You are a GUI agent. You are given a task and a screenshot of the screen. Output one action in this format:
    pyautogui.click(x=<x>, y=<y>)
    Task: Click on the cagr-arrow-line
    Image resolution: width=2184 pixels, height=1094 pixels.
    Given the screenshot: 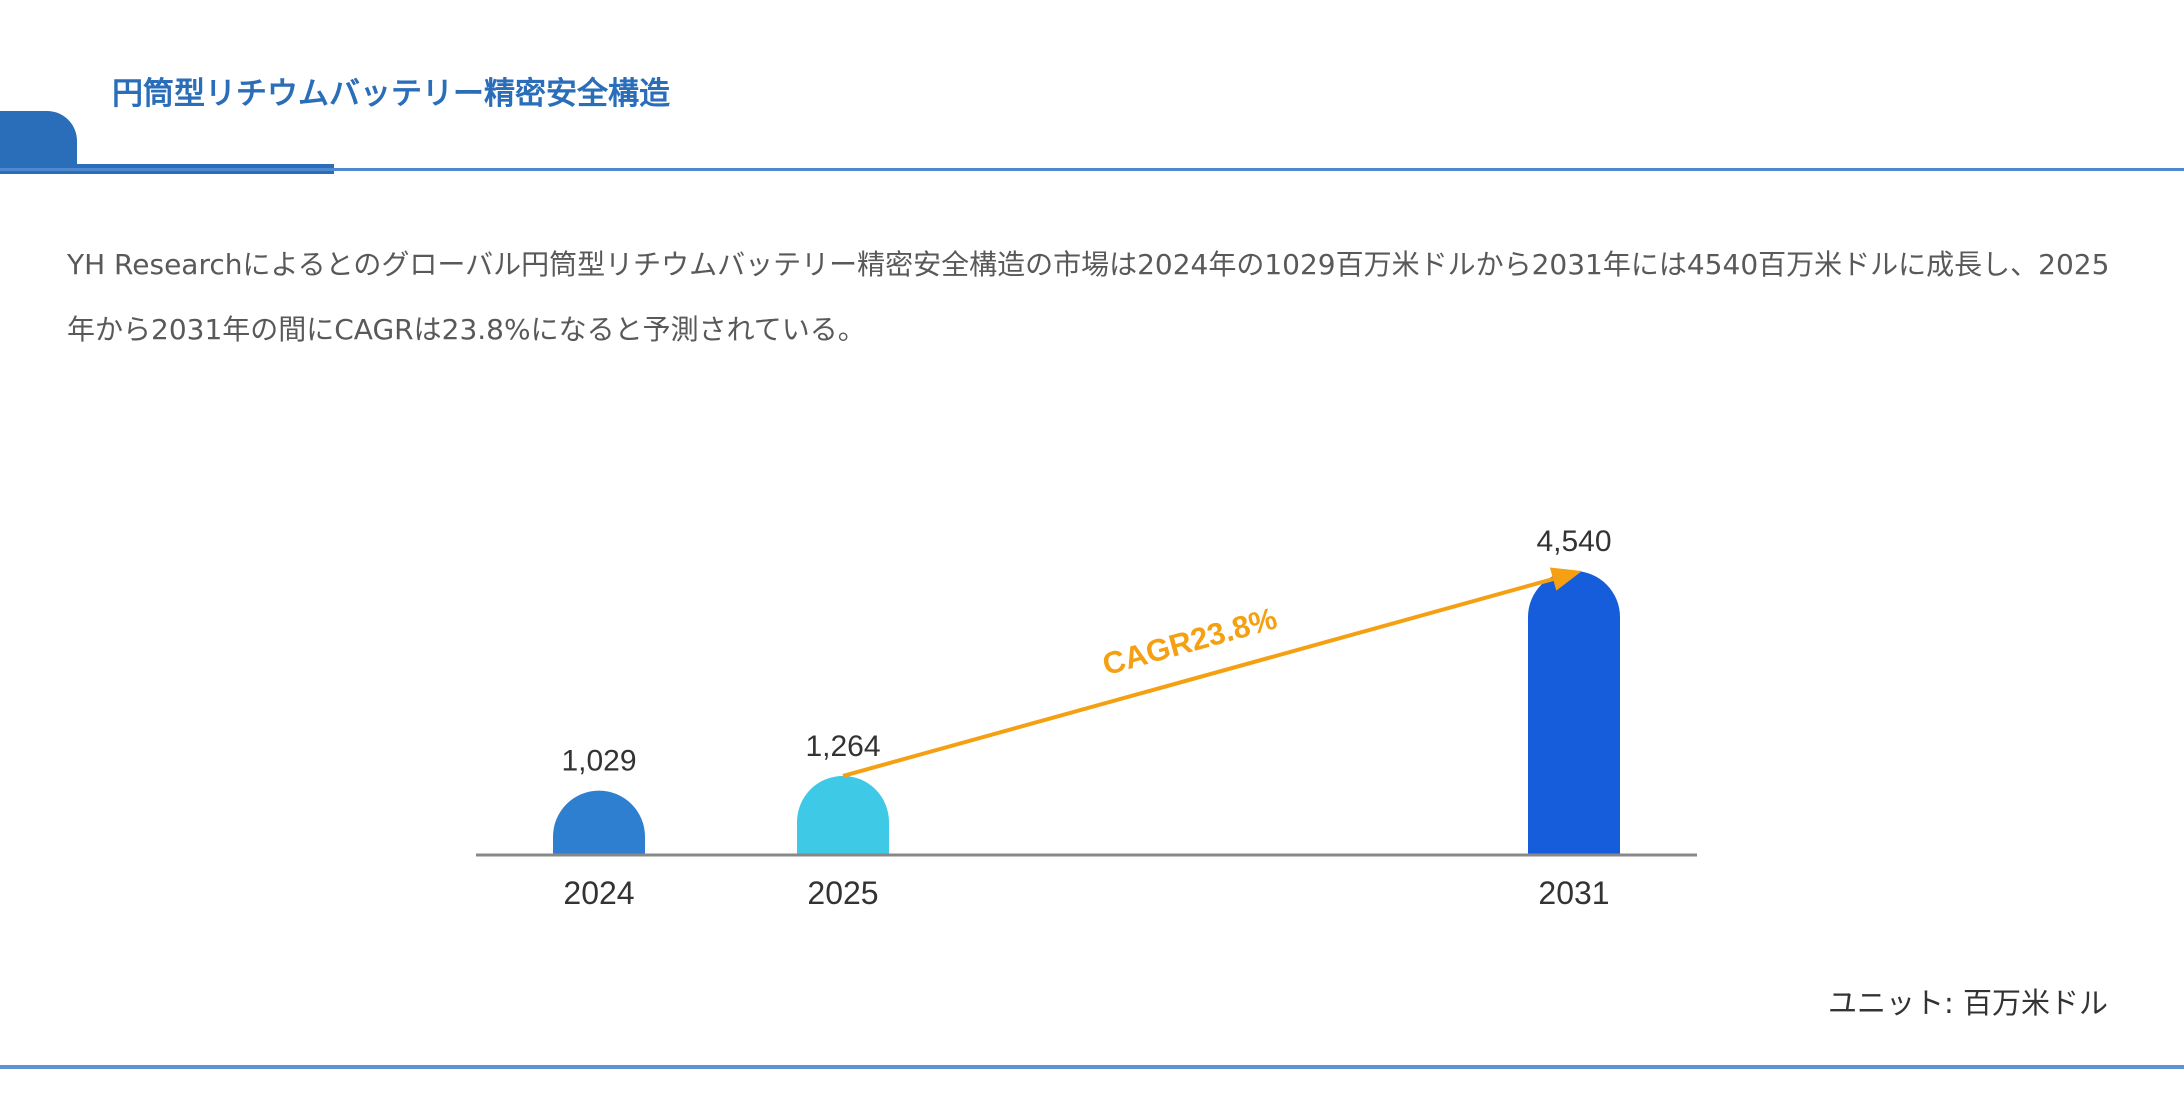 What is the action you would take?
    pyautogui.click(x=1198, y=677)
    